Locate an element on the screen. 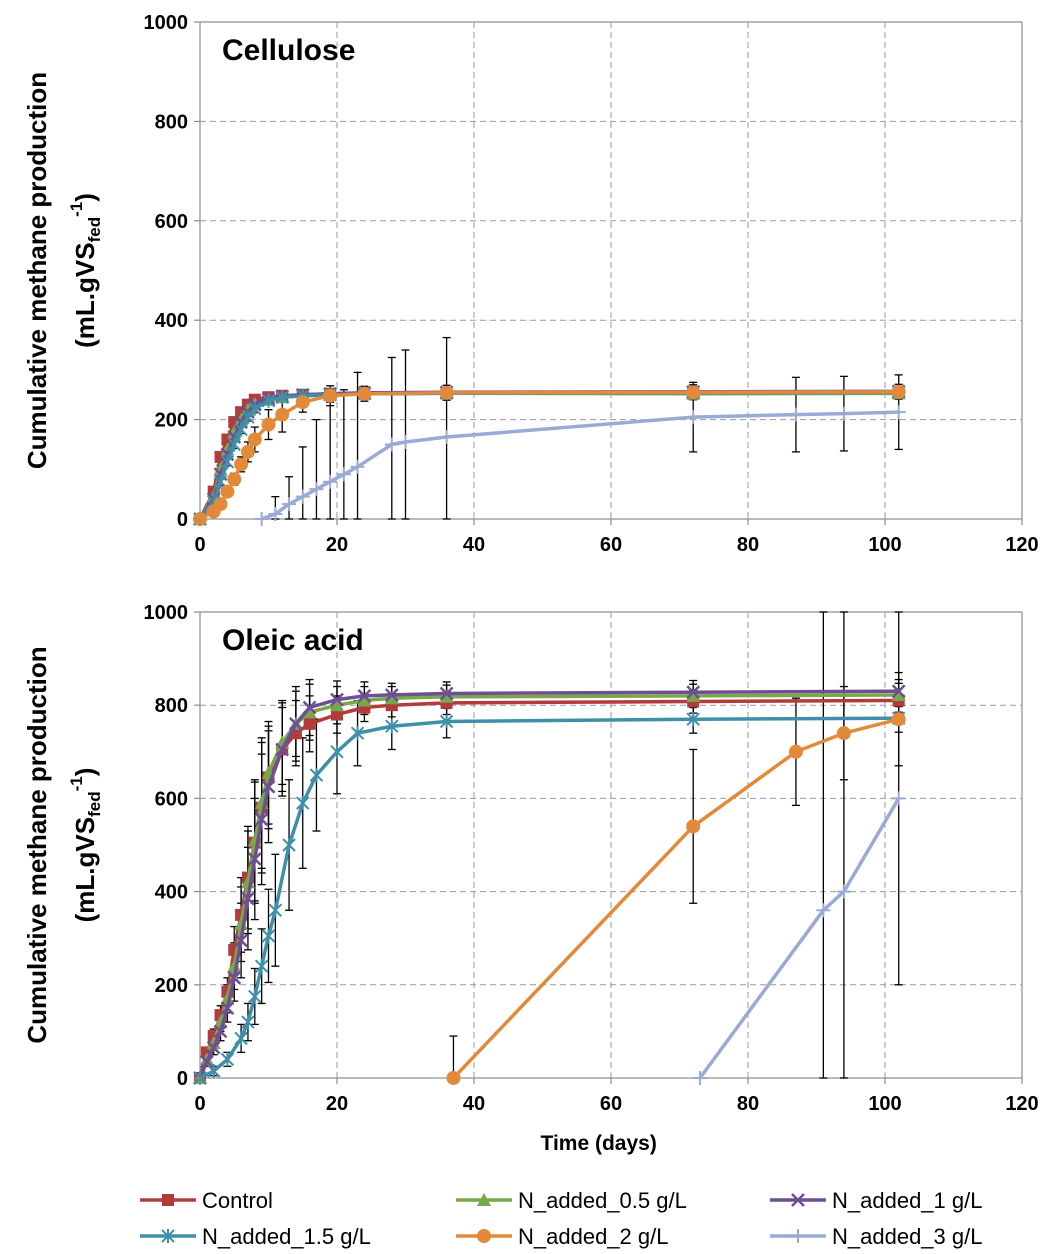  cellulose-y-tick-600: 600 is located at coordinates (171, 222).